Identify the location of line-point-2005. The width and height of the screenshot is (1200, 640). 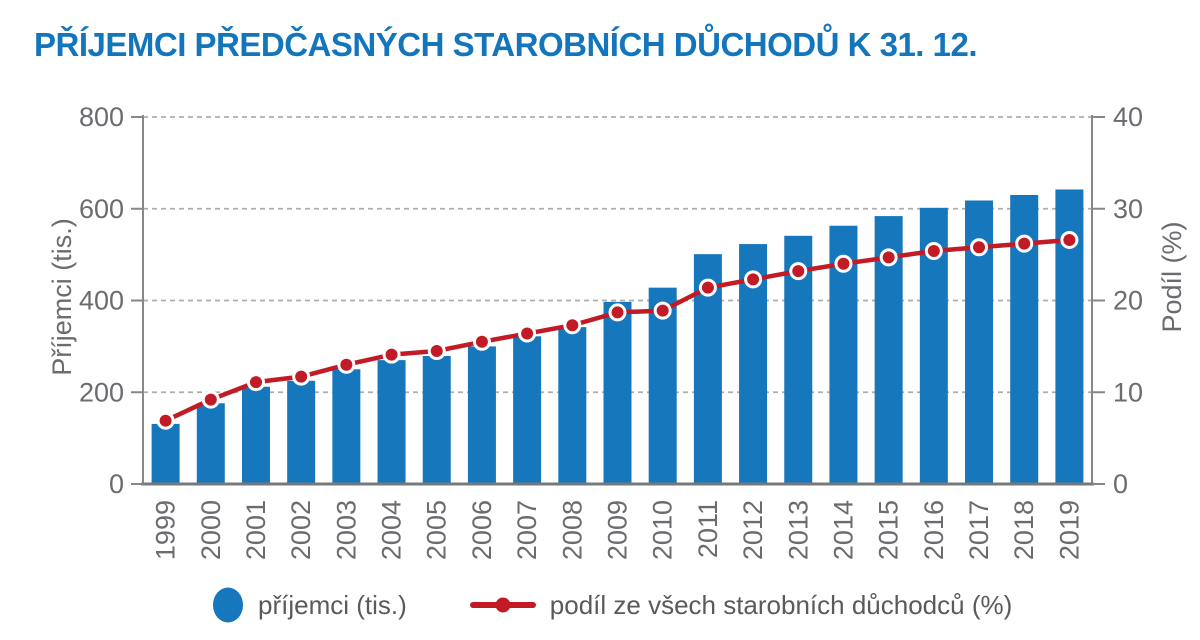
(436, 350).